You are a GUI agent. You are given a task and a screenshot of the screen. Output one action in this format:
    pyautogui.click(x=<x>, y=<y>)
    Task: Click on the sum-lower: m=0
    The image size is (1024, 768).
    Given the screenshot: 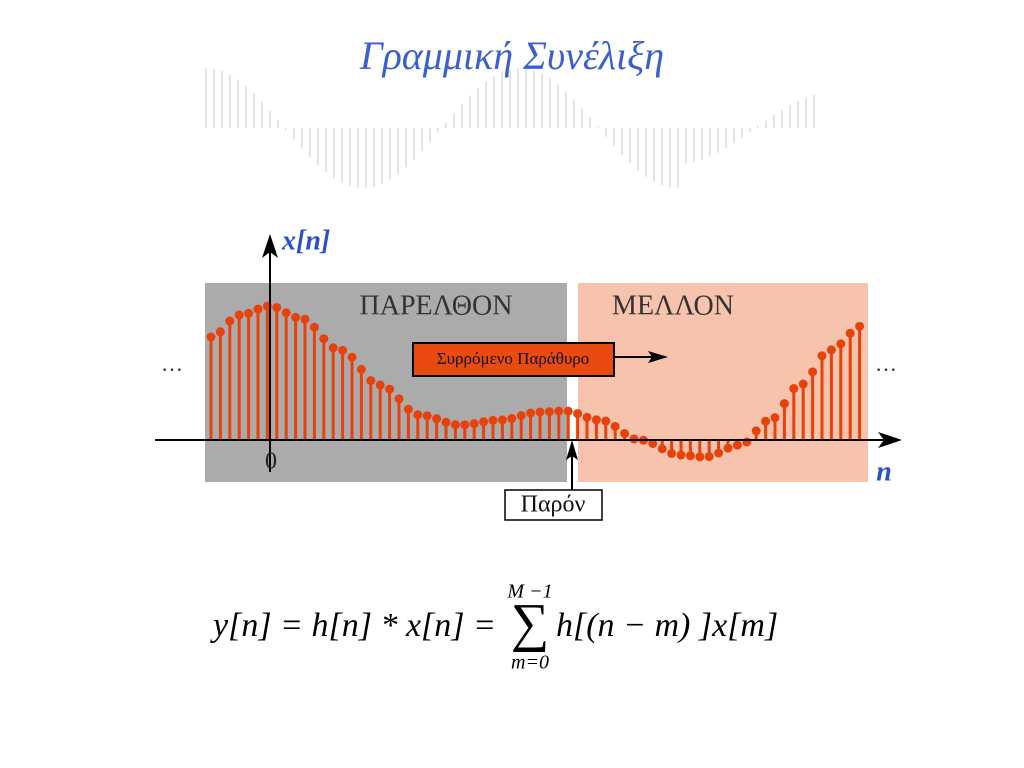 What is the action you would take?
    pyautogui.click(x=530, y=663)
    